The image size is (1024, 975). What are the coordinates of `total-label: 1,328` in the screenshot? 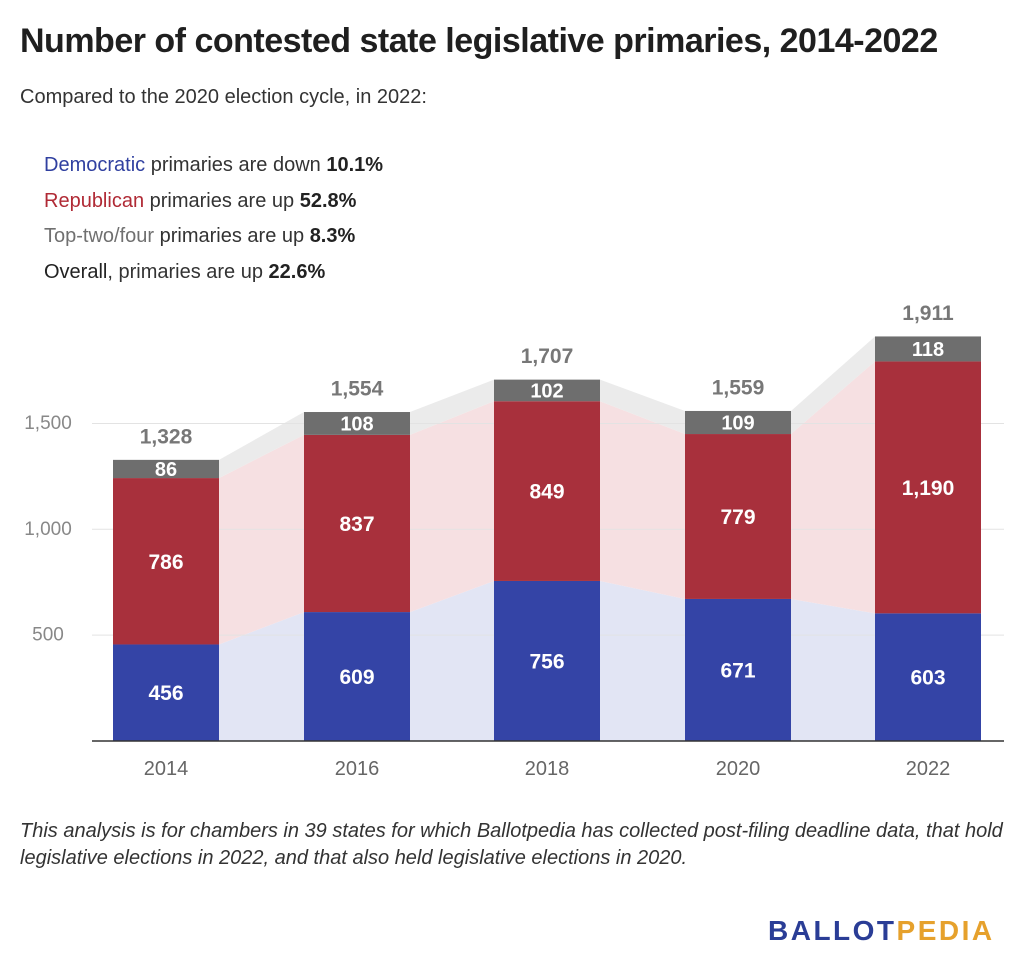 It's located at (166, 436).